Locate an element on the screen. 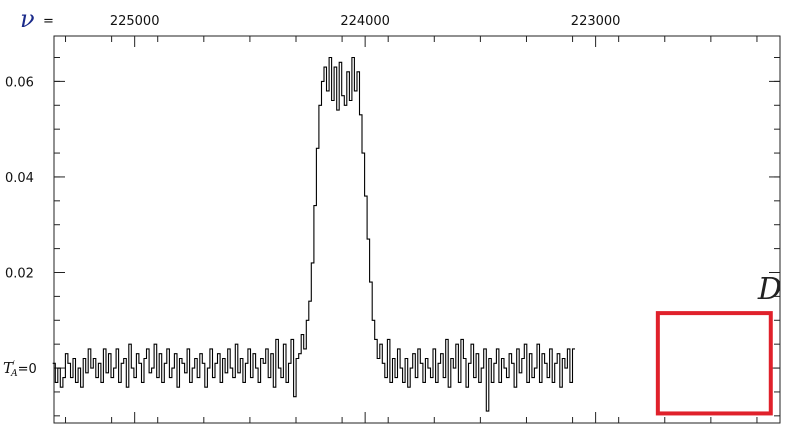  x-tick-label: 223000 is located at coordinates (596, 21).